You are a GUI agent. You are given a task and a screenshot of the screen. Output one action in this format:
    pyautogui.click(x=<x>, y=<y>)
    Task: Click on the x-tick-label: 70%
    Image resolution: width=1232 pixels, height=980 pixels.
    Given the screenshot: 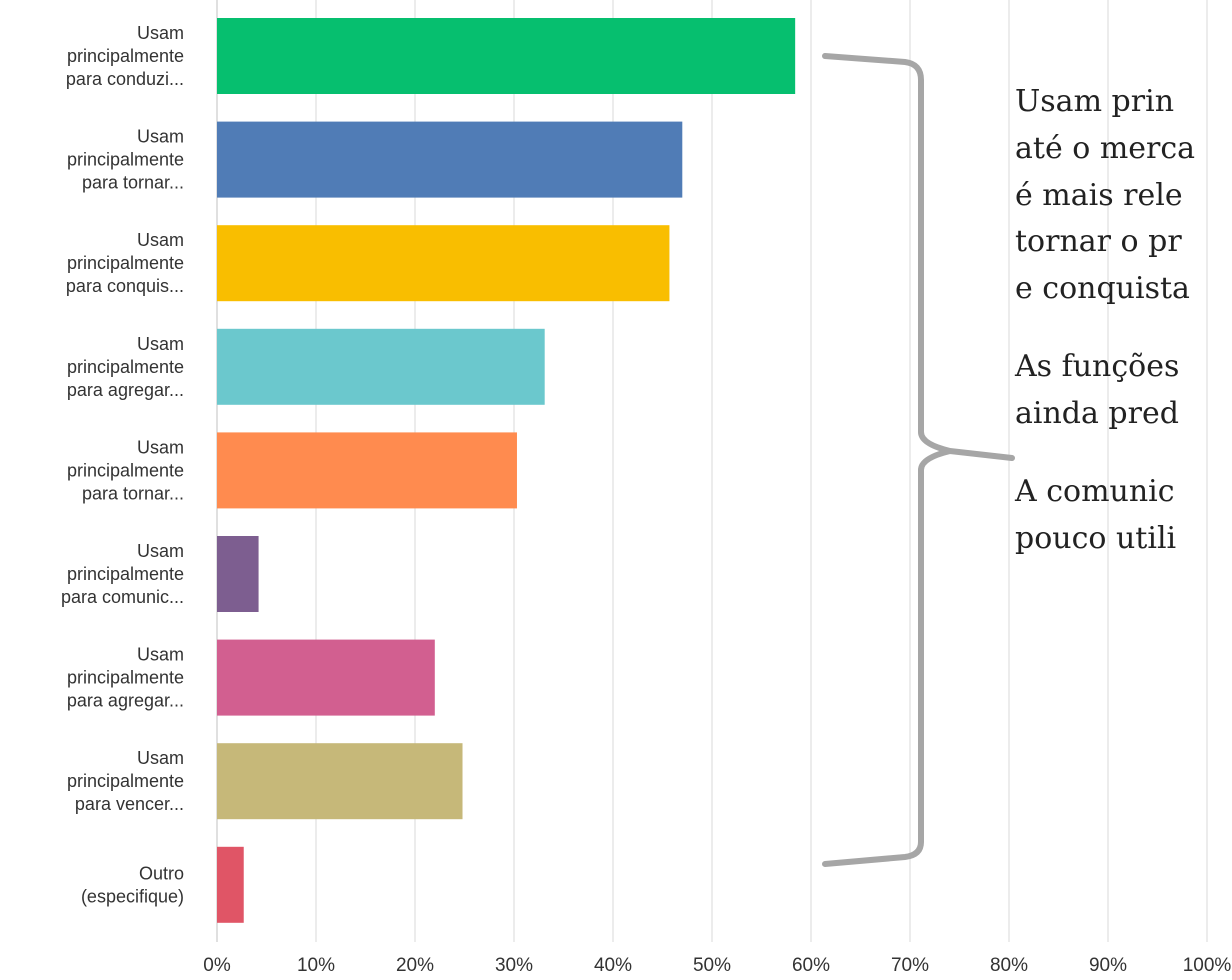 What is the action you would take?
    pyautogui.click(x=910, y=965)
    